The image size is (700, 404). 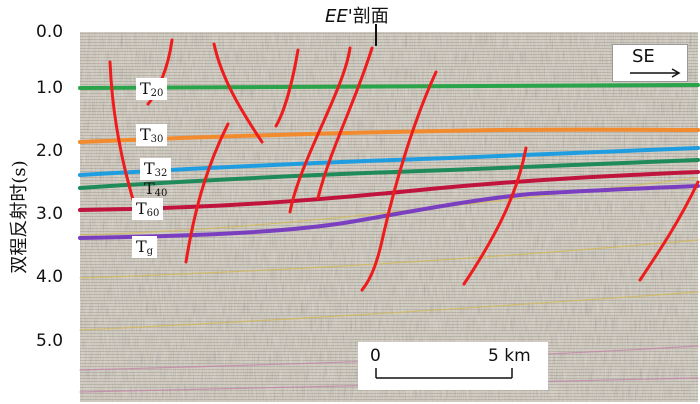 What do you see at coordinates (50, 214) in the screenshot?
I see `y-tick-label: 3.0` at bounding box center [50, 214].